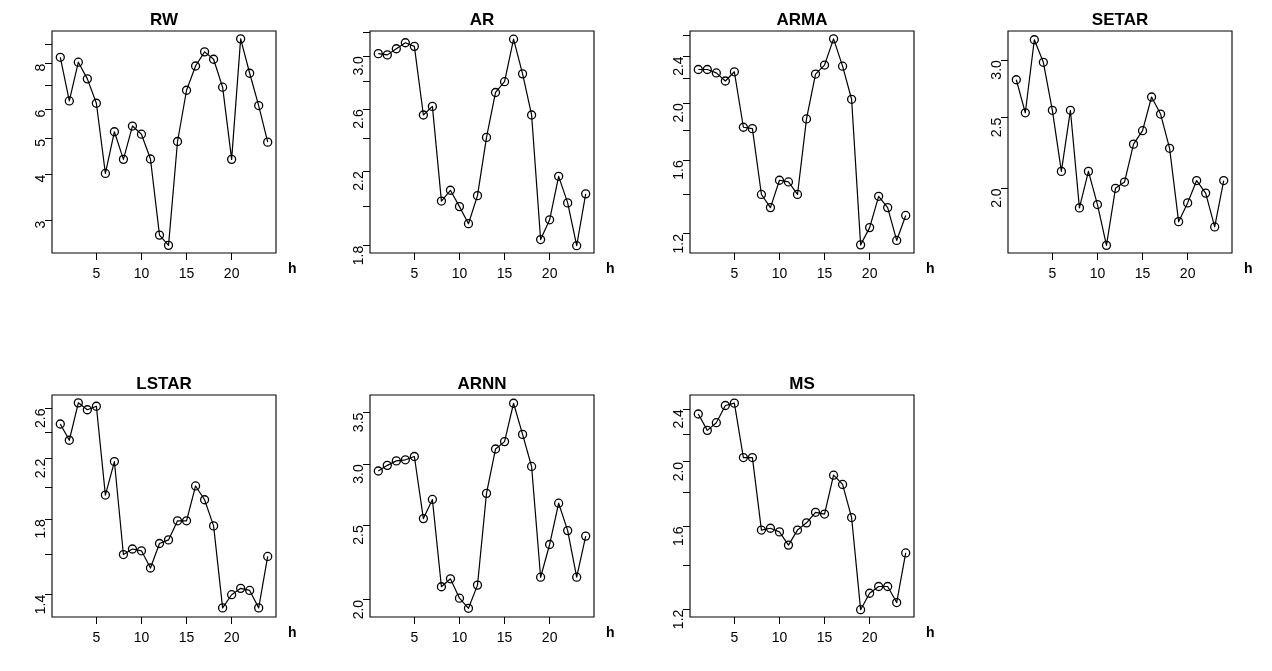 This screenshot has width=1272, height=671. I want to click on chart-title: ARMA, so click(802, 20).